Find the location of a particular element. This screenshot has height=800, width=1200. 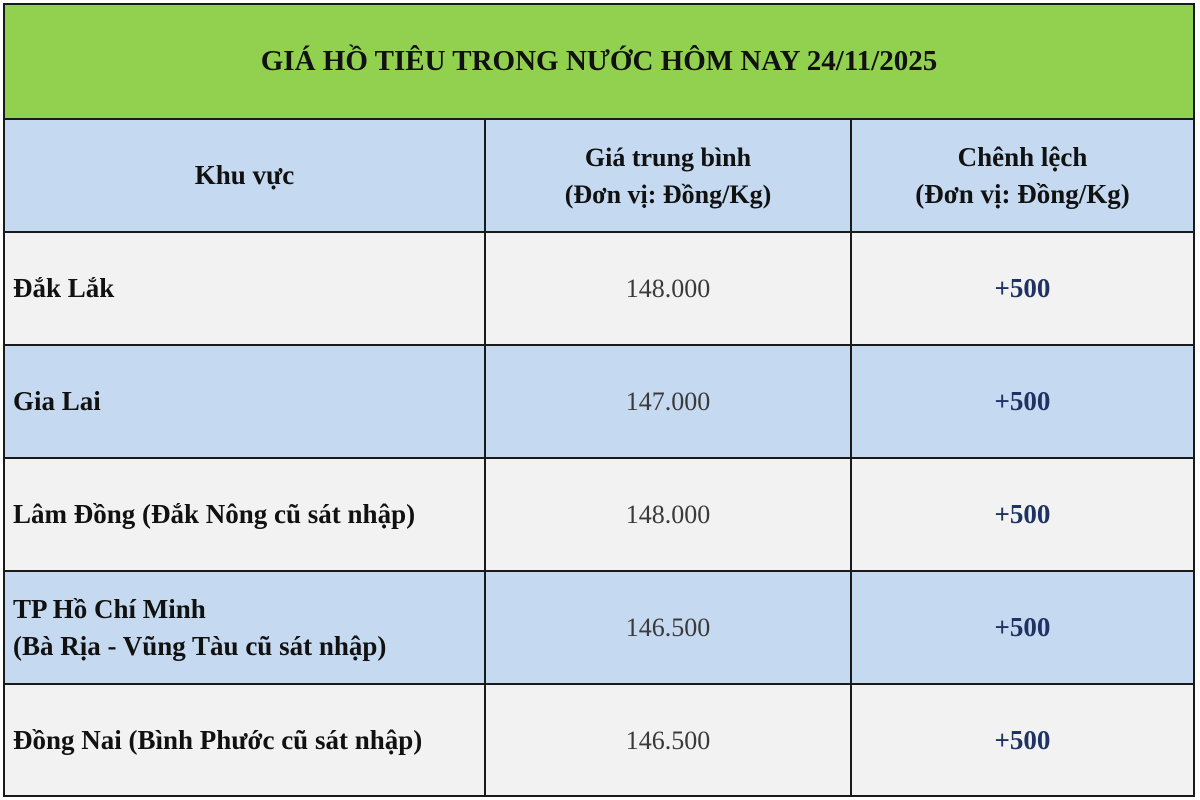

region-name: TP Hồ Chí Minh is located at coordinates (109, 608).